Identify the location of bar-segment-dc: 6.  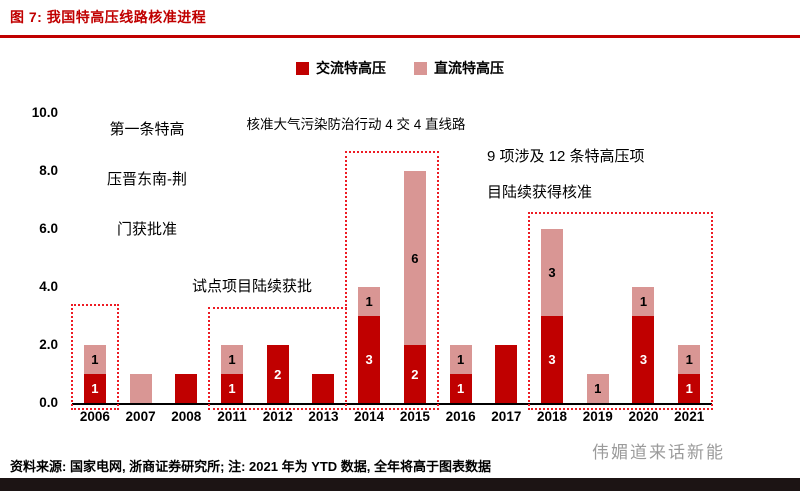
(414, 258).